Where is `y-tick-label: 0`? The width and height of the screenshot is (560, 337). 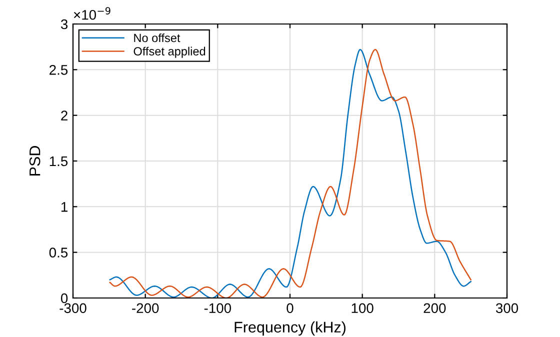 y-tick-label: 0 is located at coordinates (64, 298).